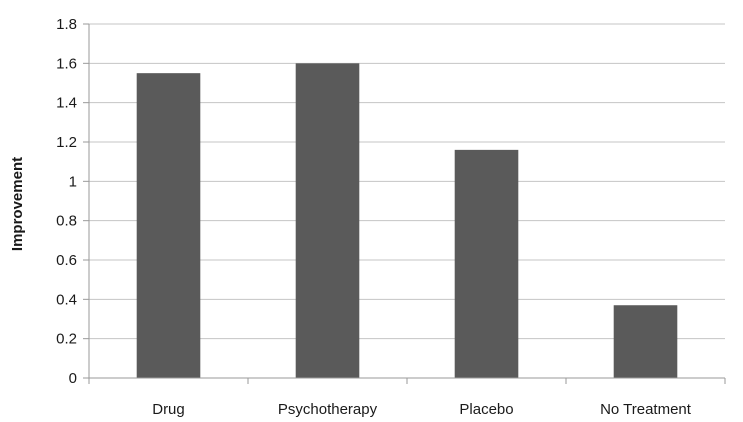 Image resolution: width=743 pixels, height=422 pixels. I want to click on x-tick-label: Psychotherapy, so click(328, 409).